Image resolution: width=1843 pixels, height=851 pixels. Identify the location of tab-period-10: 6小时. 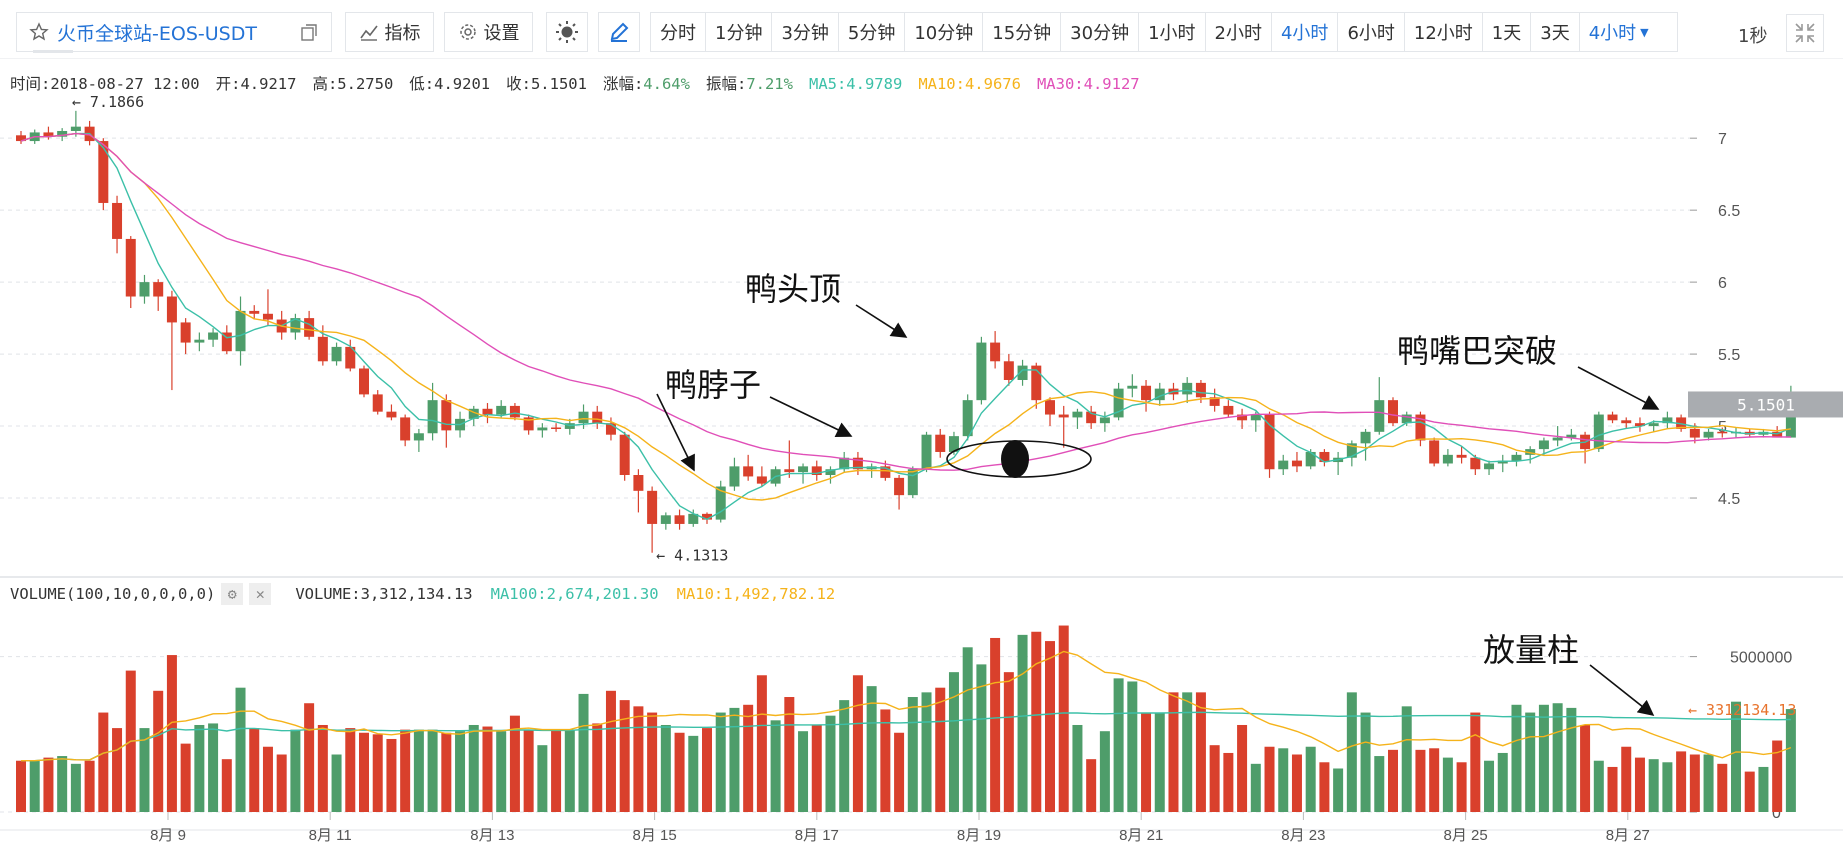
(1371, 32).